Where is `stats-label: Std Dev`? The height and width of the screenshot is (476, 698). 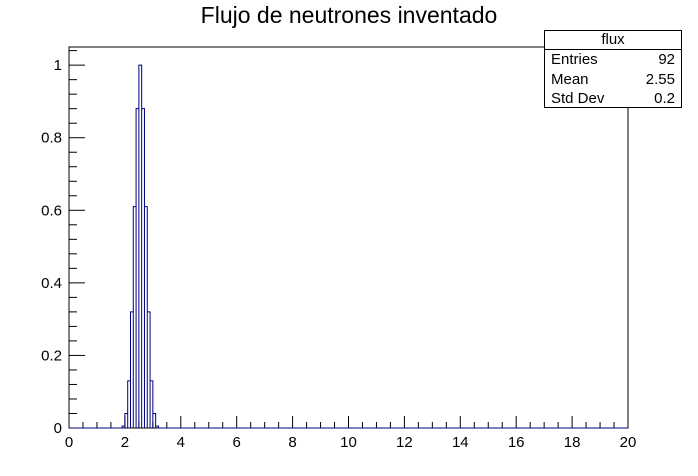 stats-label: Std Dev is located at coordinates (578, 98).